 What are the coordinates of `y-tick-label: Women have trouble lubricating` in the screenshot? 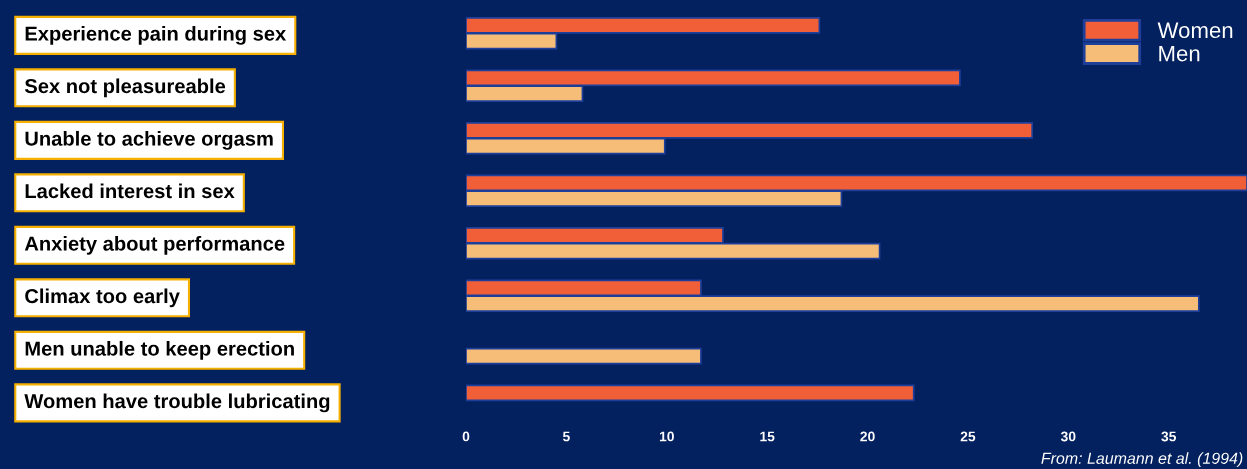 It's located at (177, 403).